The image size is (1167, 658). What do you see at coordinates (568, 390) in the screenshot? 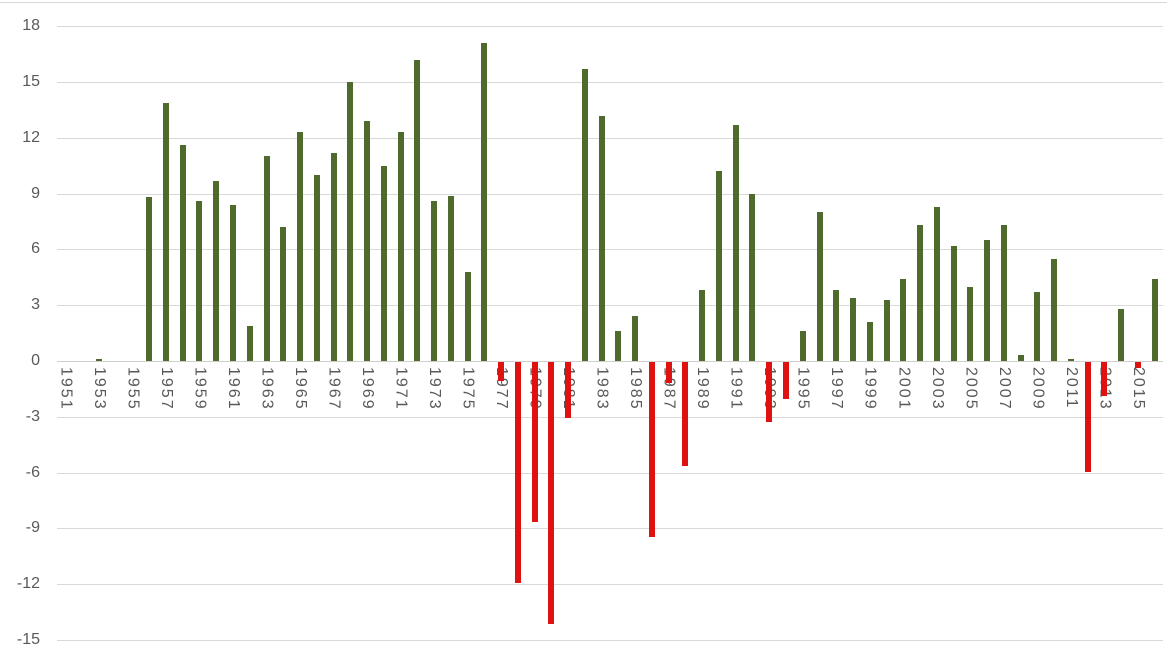
I see `bar-1981` at bounding box center [568, 390].